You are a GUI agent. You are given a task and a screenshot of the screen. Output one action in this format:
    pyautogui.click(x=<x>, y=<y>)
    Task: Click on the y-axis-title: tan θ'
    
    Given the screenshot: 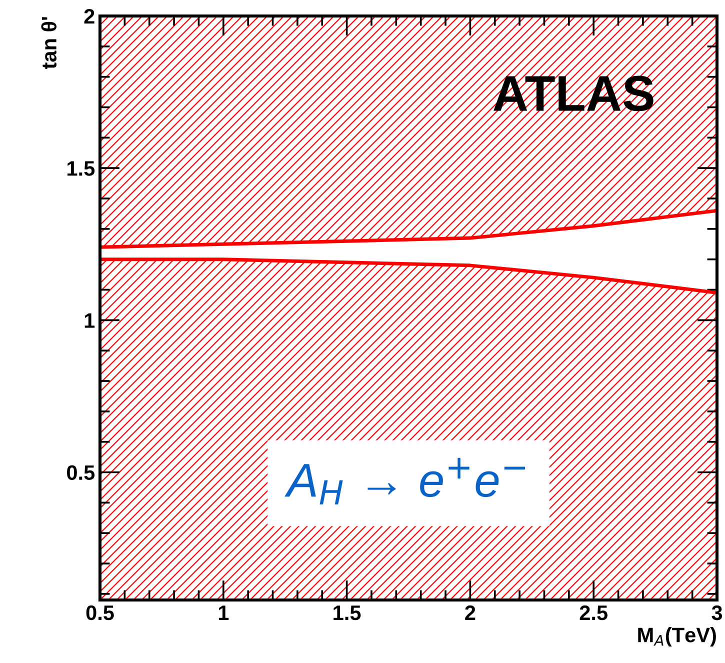 What is the action you would take?
    pyautogui.click(x=49, y=43)
    